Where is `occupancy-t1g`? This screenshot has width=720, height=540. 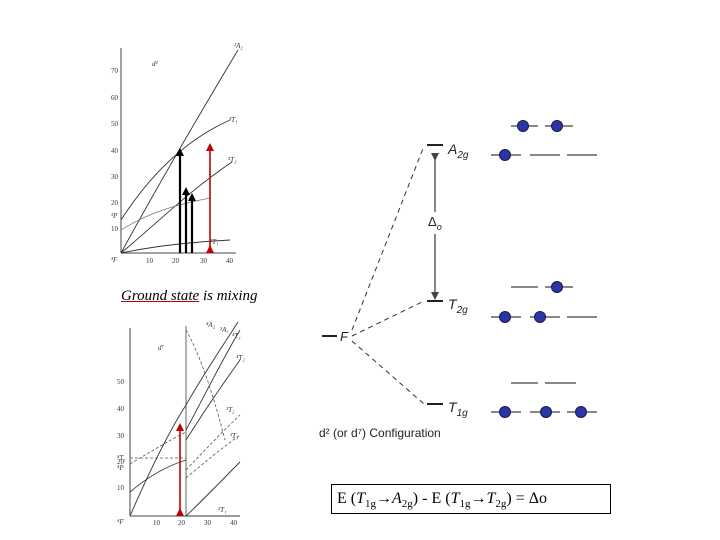
occupancy-t1g is located at coordinates (544, 400).